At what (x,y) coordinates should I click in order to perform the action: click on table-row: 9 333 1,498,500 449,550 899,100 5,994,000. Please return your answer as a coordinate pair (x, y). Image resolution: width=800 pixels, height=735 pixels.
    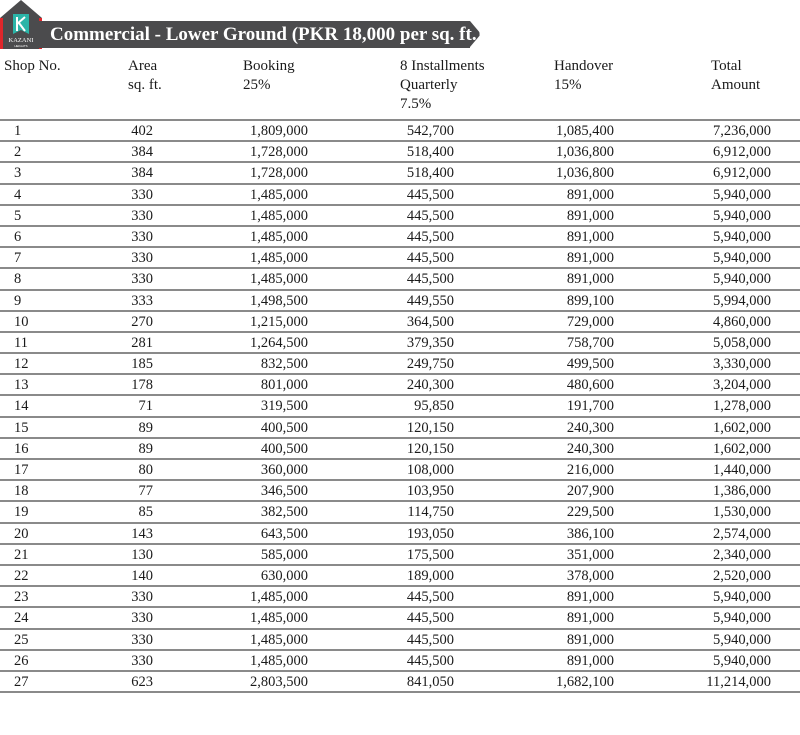
    Looking at the image, I should click on (400, 299).